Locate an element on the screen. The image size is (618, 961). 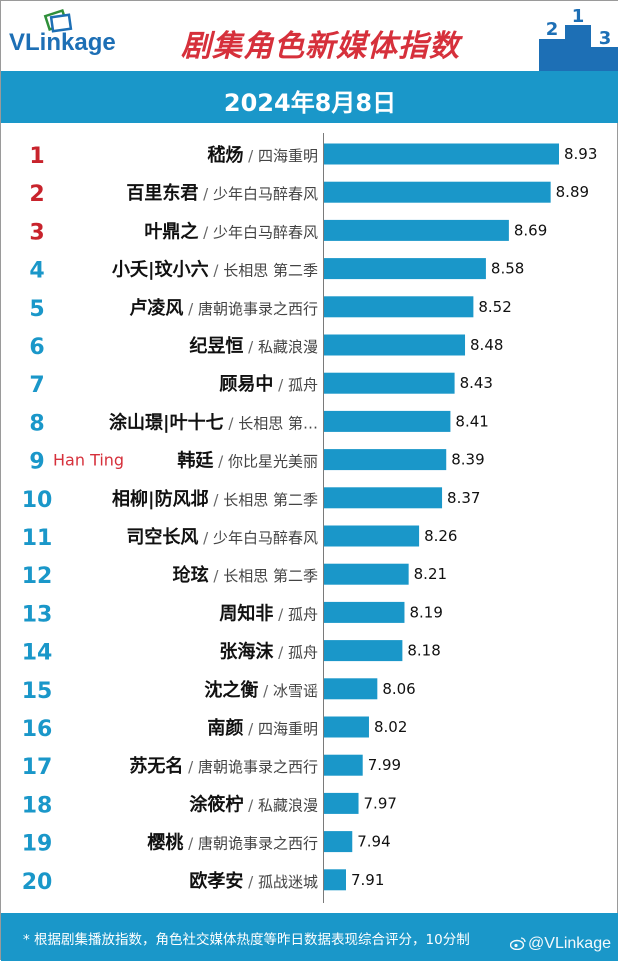
rank-number: 6 is located at coordinates (36, 347).